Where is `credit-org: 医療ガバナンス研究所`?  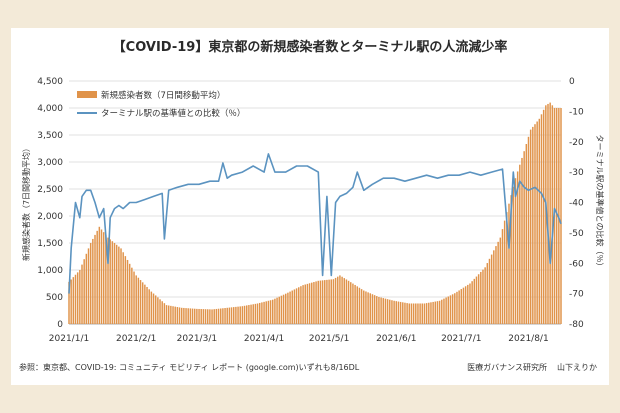
credit-org: 医療ガバナンス研究所 is located at coordinates (507, 367).